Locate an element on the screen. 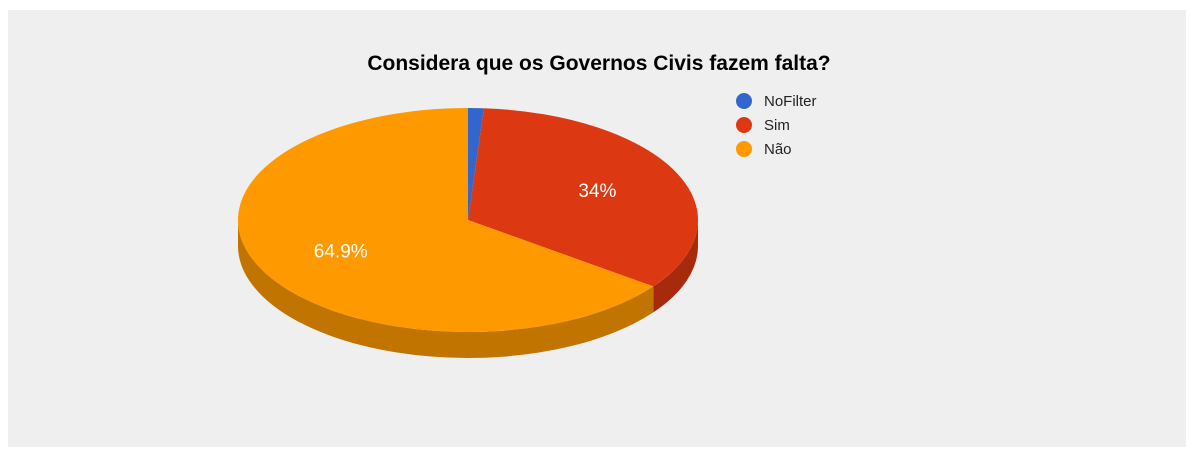 This screenshot has height=453, width=1194. slice-side-sim is located at coordinates (675, 266).